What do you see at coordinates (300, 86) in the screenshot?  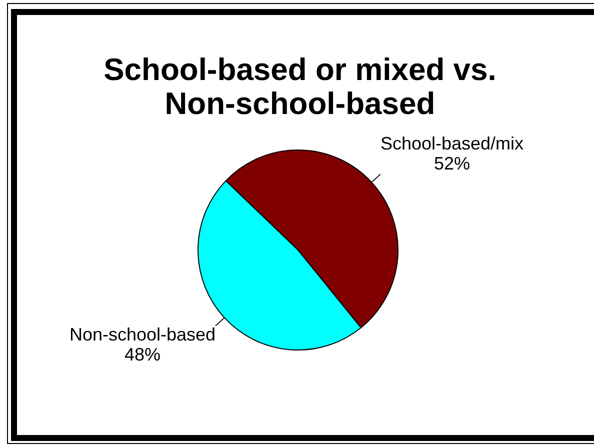 I see `chart-title: School-based or mixed vs. Non-school-based` at bounding box center [300, 86].